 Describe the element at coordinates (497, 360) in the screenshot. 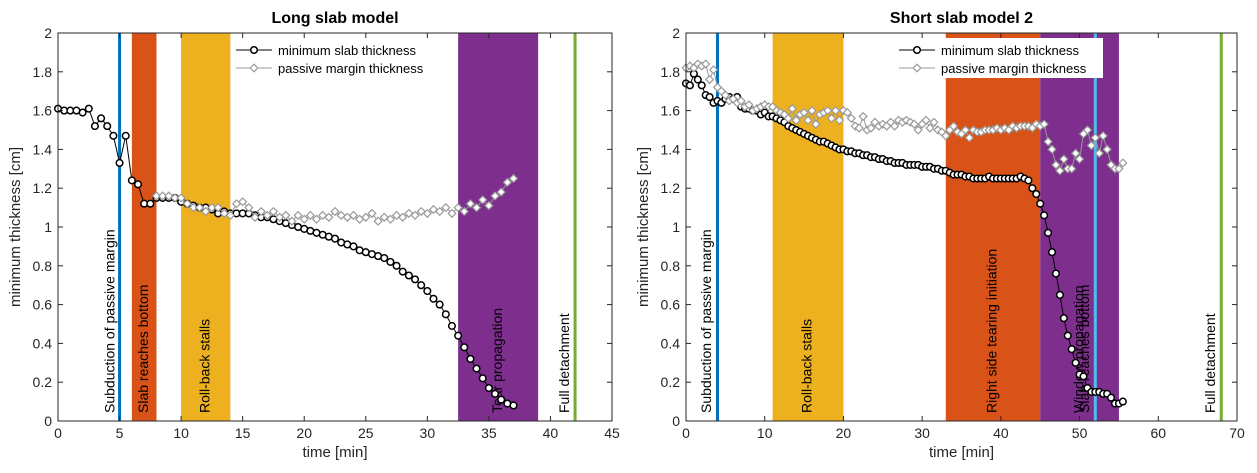

I see `event-label: Tear propagation` at that location.